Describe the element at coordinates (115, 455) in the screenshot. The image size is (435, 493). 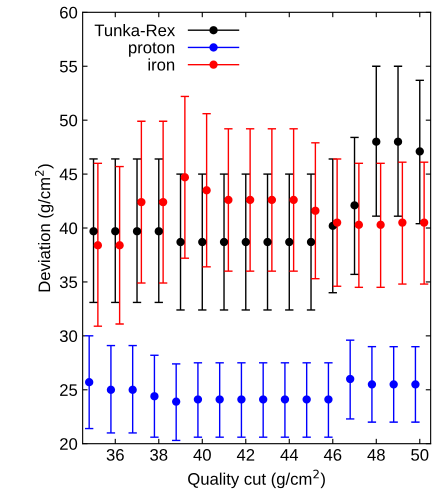
I see `x-tick-label: 36` at that location.